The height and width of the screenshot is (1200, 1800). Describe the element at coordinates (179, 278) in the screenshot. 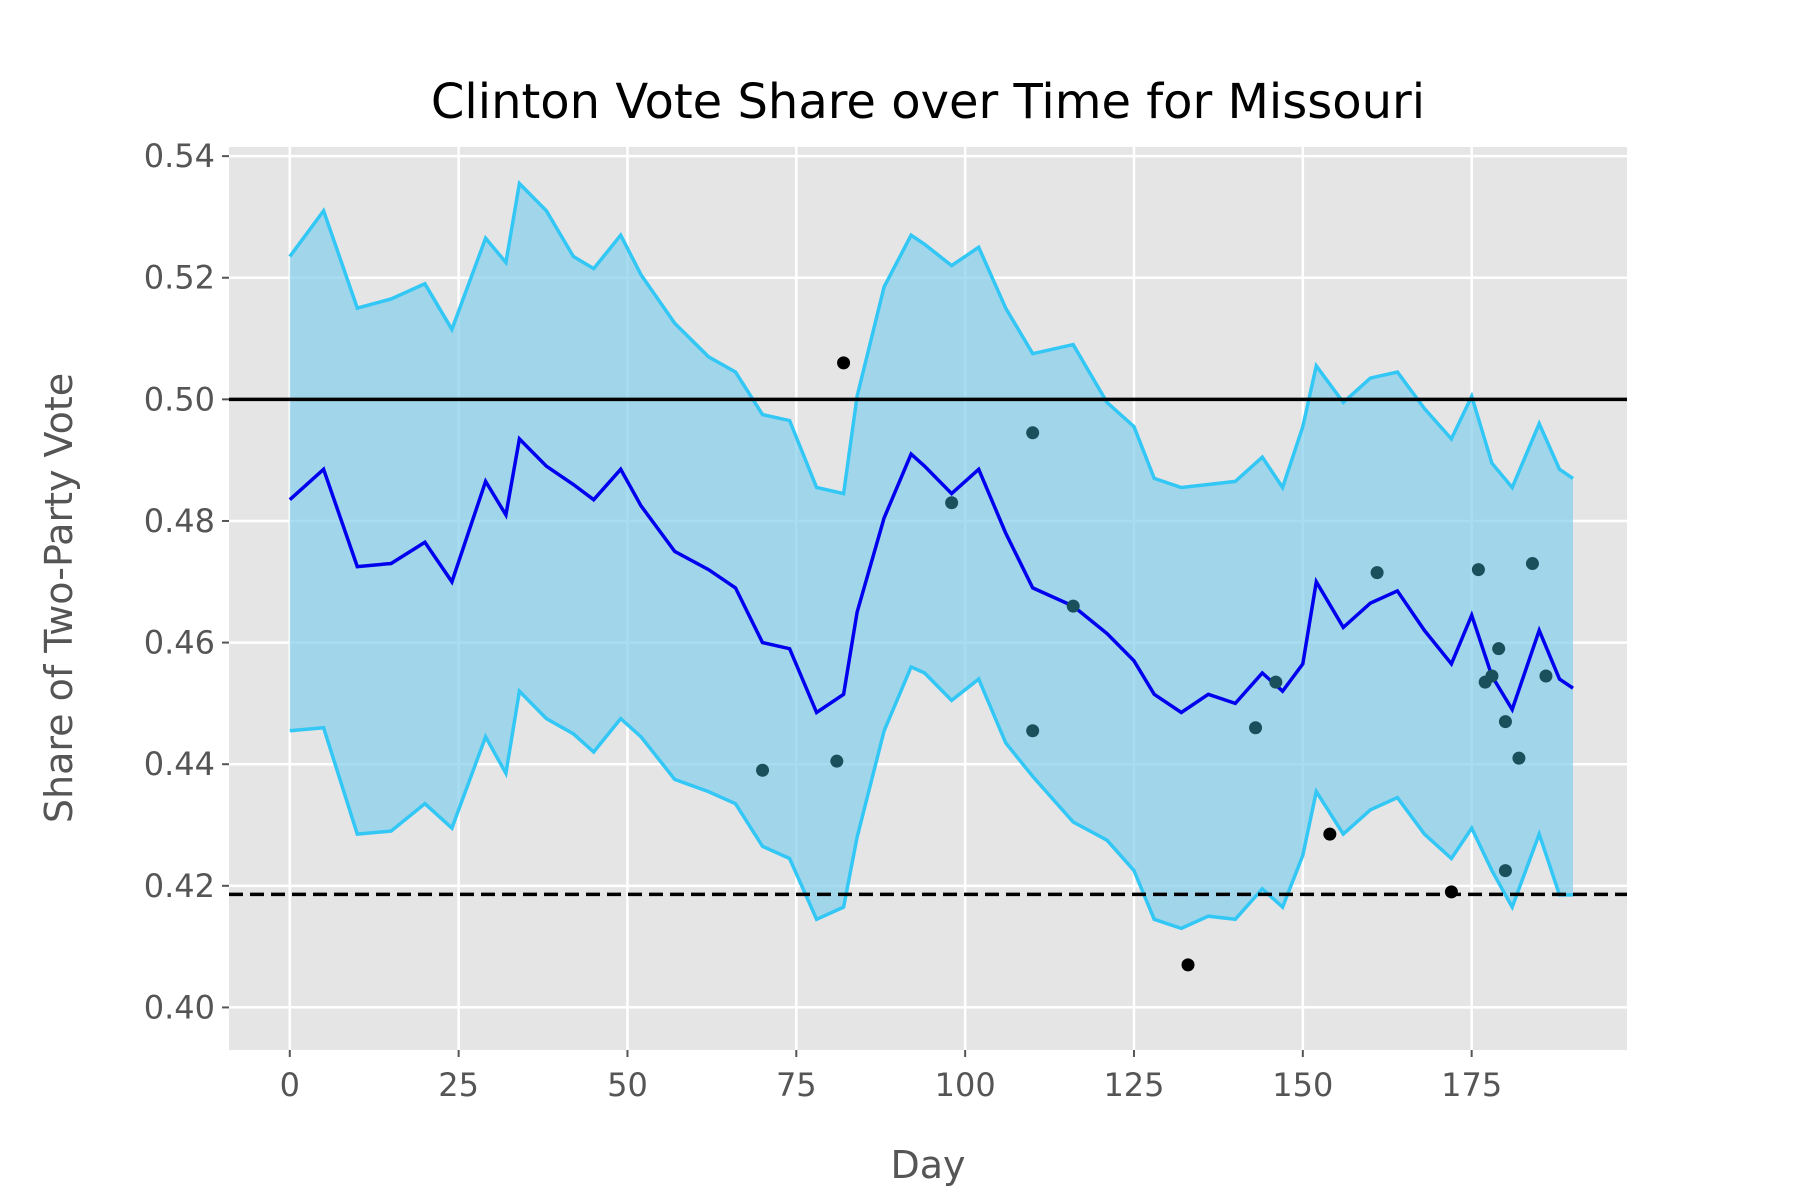

I see `y-tick-label-6: 0.52` at that location.